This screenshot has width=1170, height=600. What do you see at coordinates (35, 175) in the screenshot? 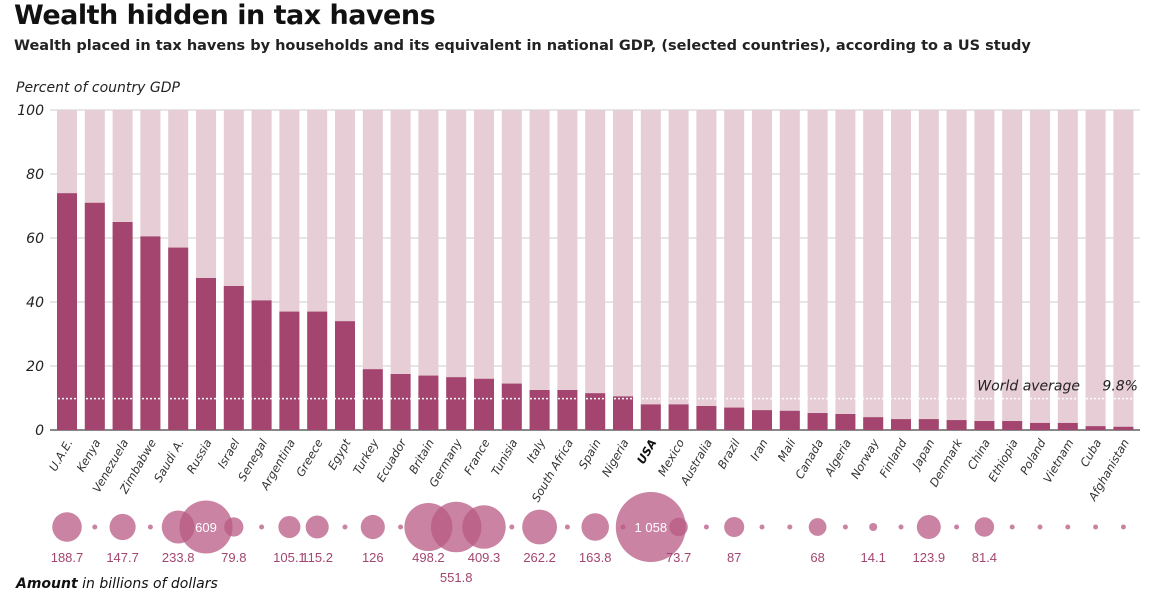
I see `y-tick-label: 80` at bounding box center [35, 175].